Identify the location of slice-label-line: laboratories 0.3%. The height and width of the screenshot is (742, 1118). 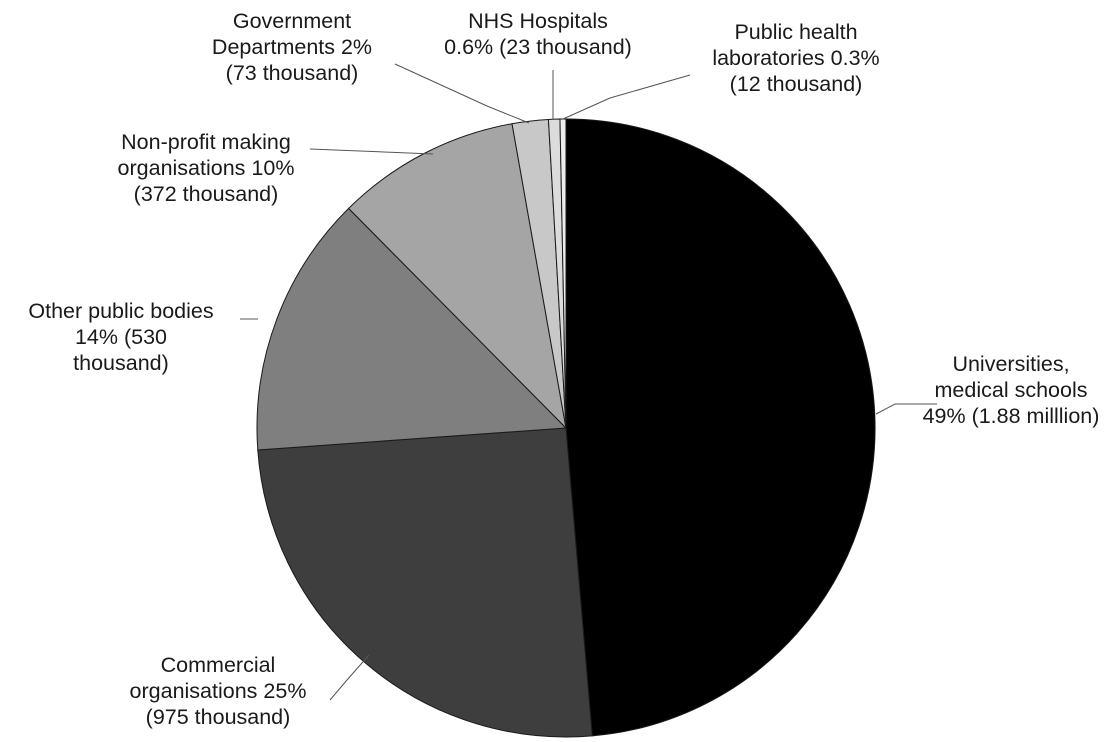
(795, 58).